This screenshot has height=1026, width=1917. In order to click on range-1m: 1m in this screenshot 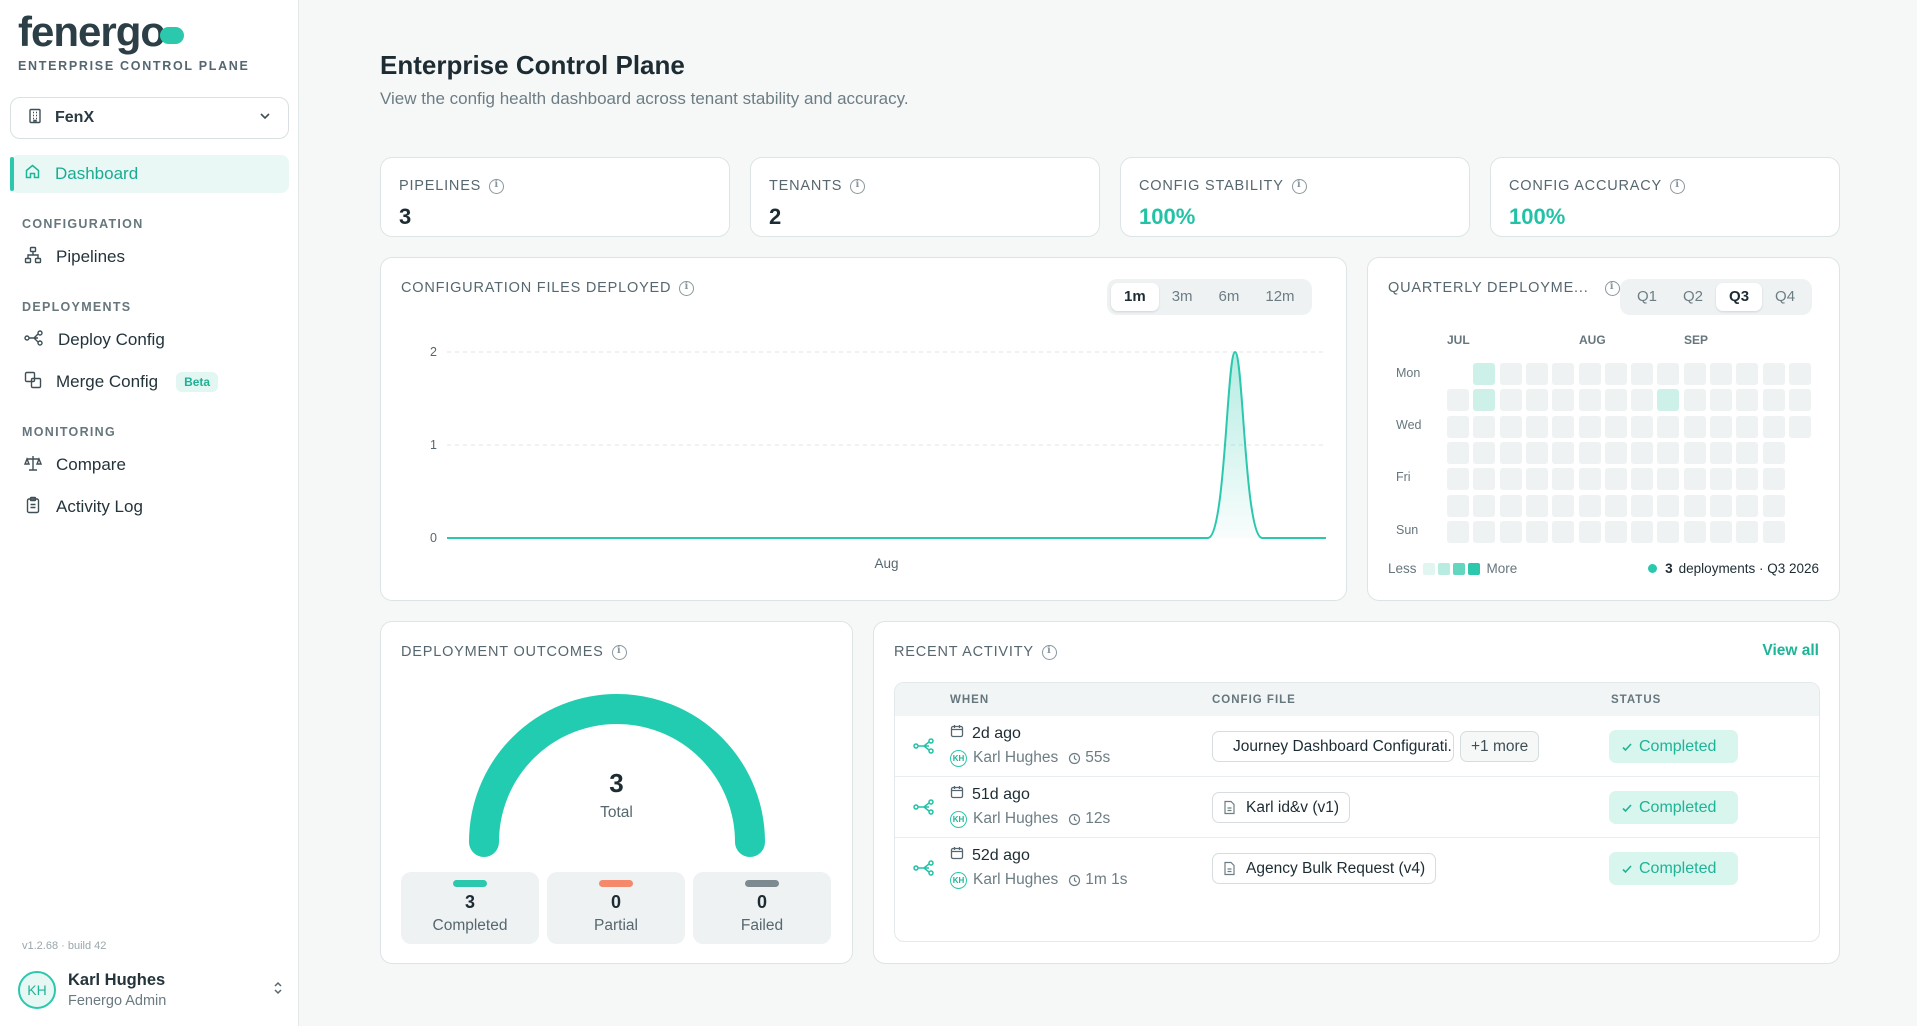, I will do `click(1135, 297)`.